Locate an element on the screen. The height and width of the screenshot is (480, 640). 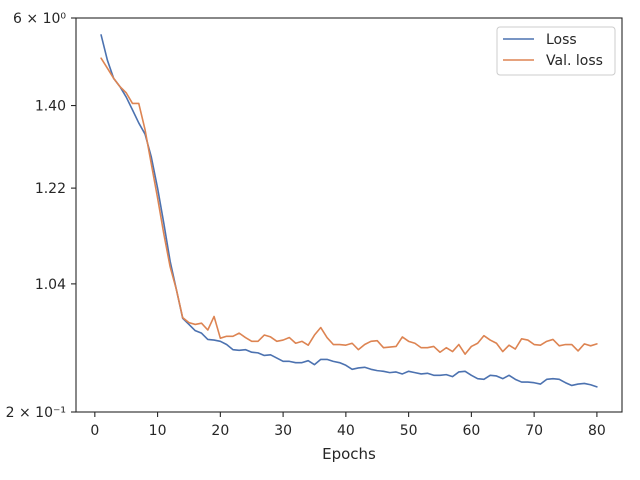
x-axis-label: Epochs is located at coordinates (349, 454).